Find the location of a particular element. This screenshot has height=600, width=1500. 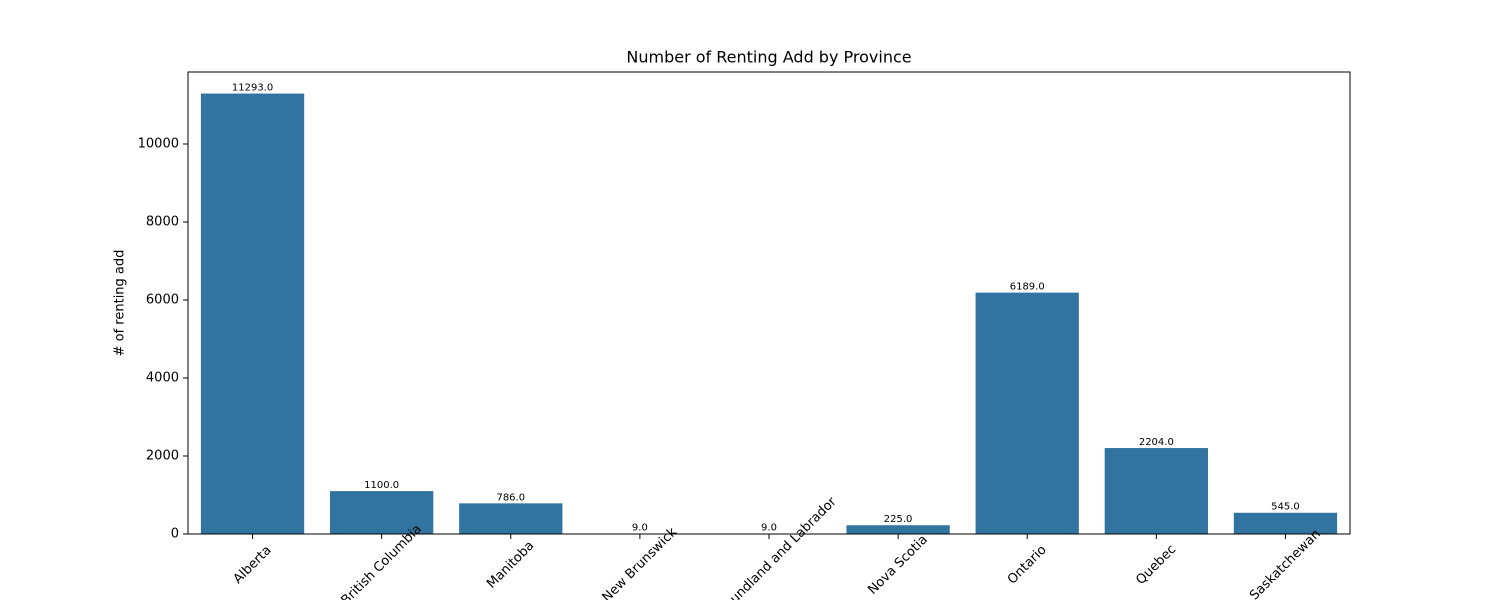

value-label: 1100.0 is located at coordinates (381, 485).